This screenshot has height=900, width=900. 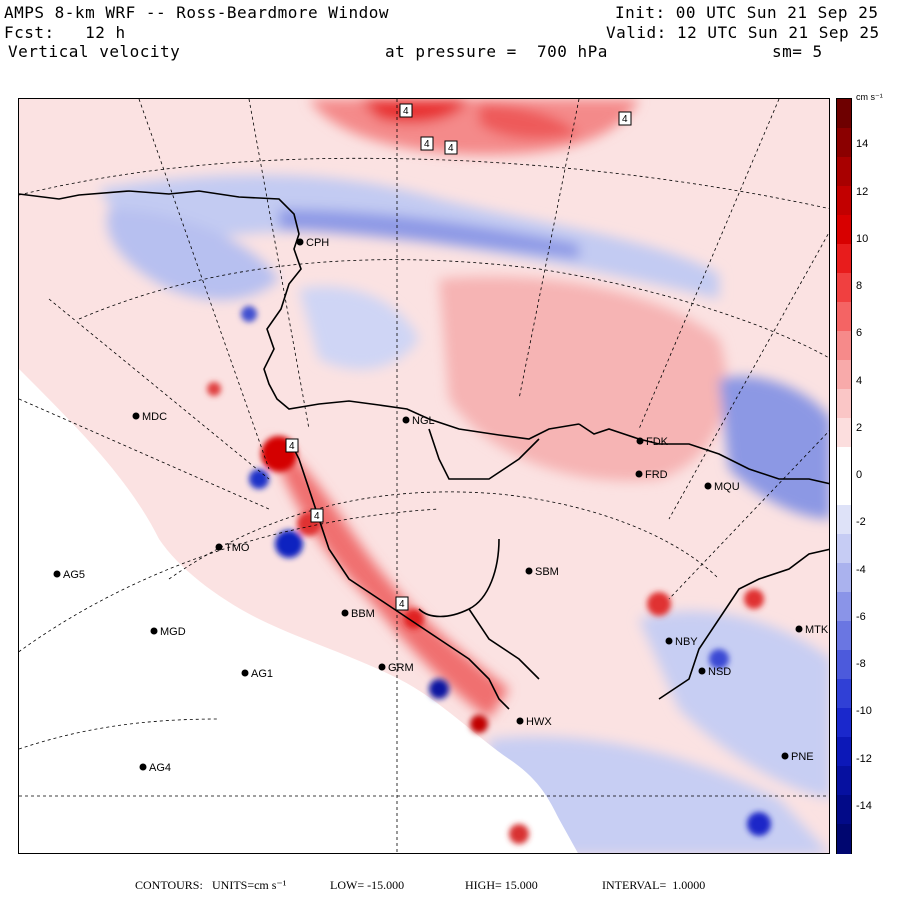 I want to click on station-label: AG1, so click(x=262, y=674).